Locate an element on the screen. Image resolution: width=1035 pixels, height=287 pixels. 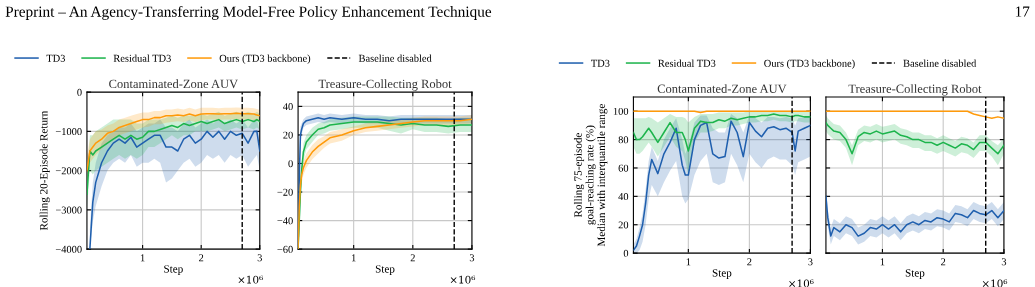
y-tick-label: 60 is located at coordinates (623, 168).